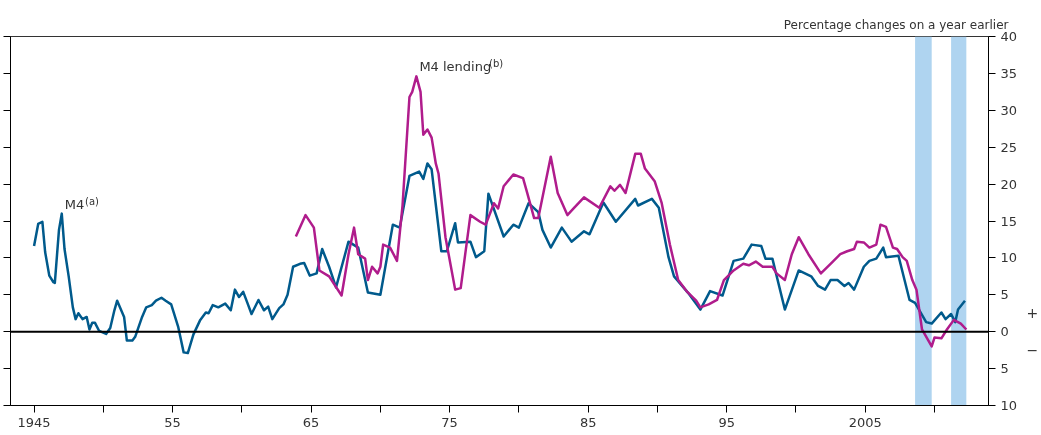 This screenshot has width=1041, height=435. Describe the element at coordinates (34, 422) in the screenshot. I see `x-tick-label: 1945` at that location.